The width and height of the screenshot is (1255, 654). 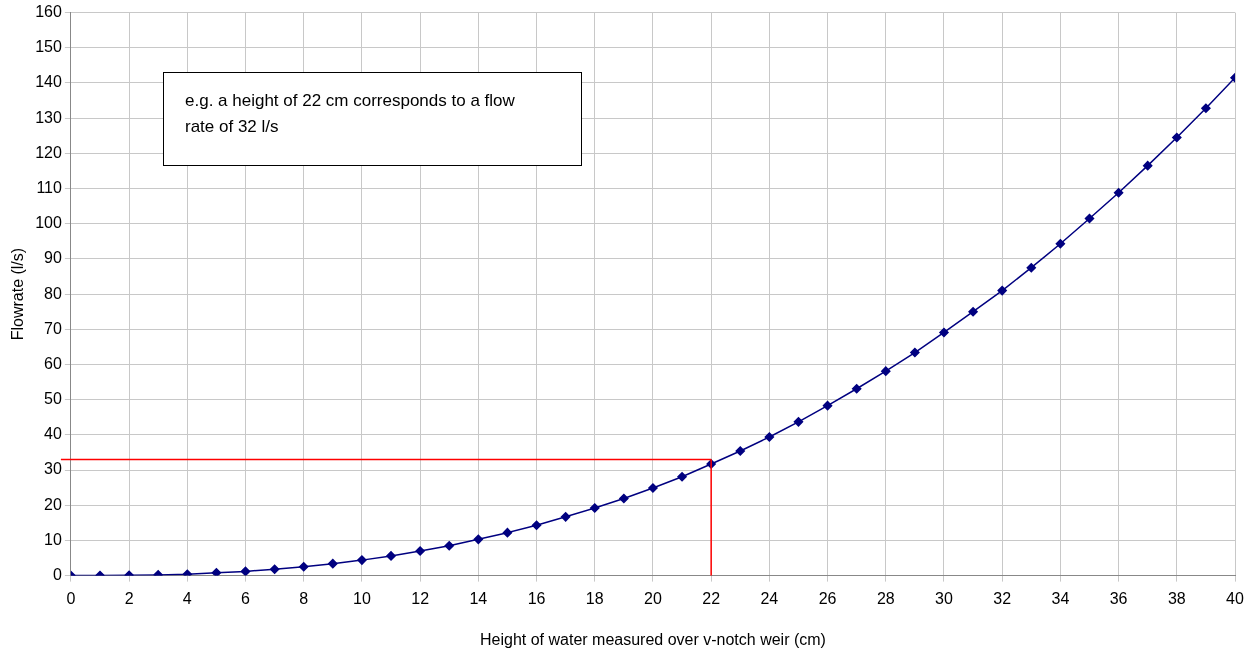 What do you see at coordinates (594, 598) in the screenshot?
I see `x-tick-label: 18` at bounding box center [594, 598].